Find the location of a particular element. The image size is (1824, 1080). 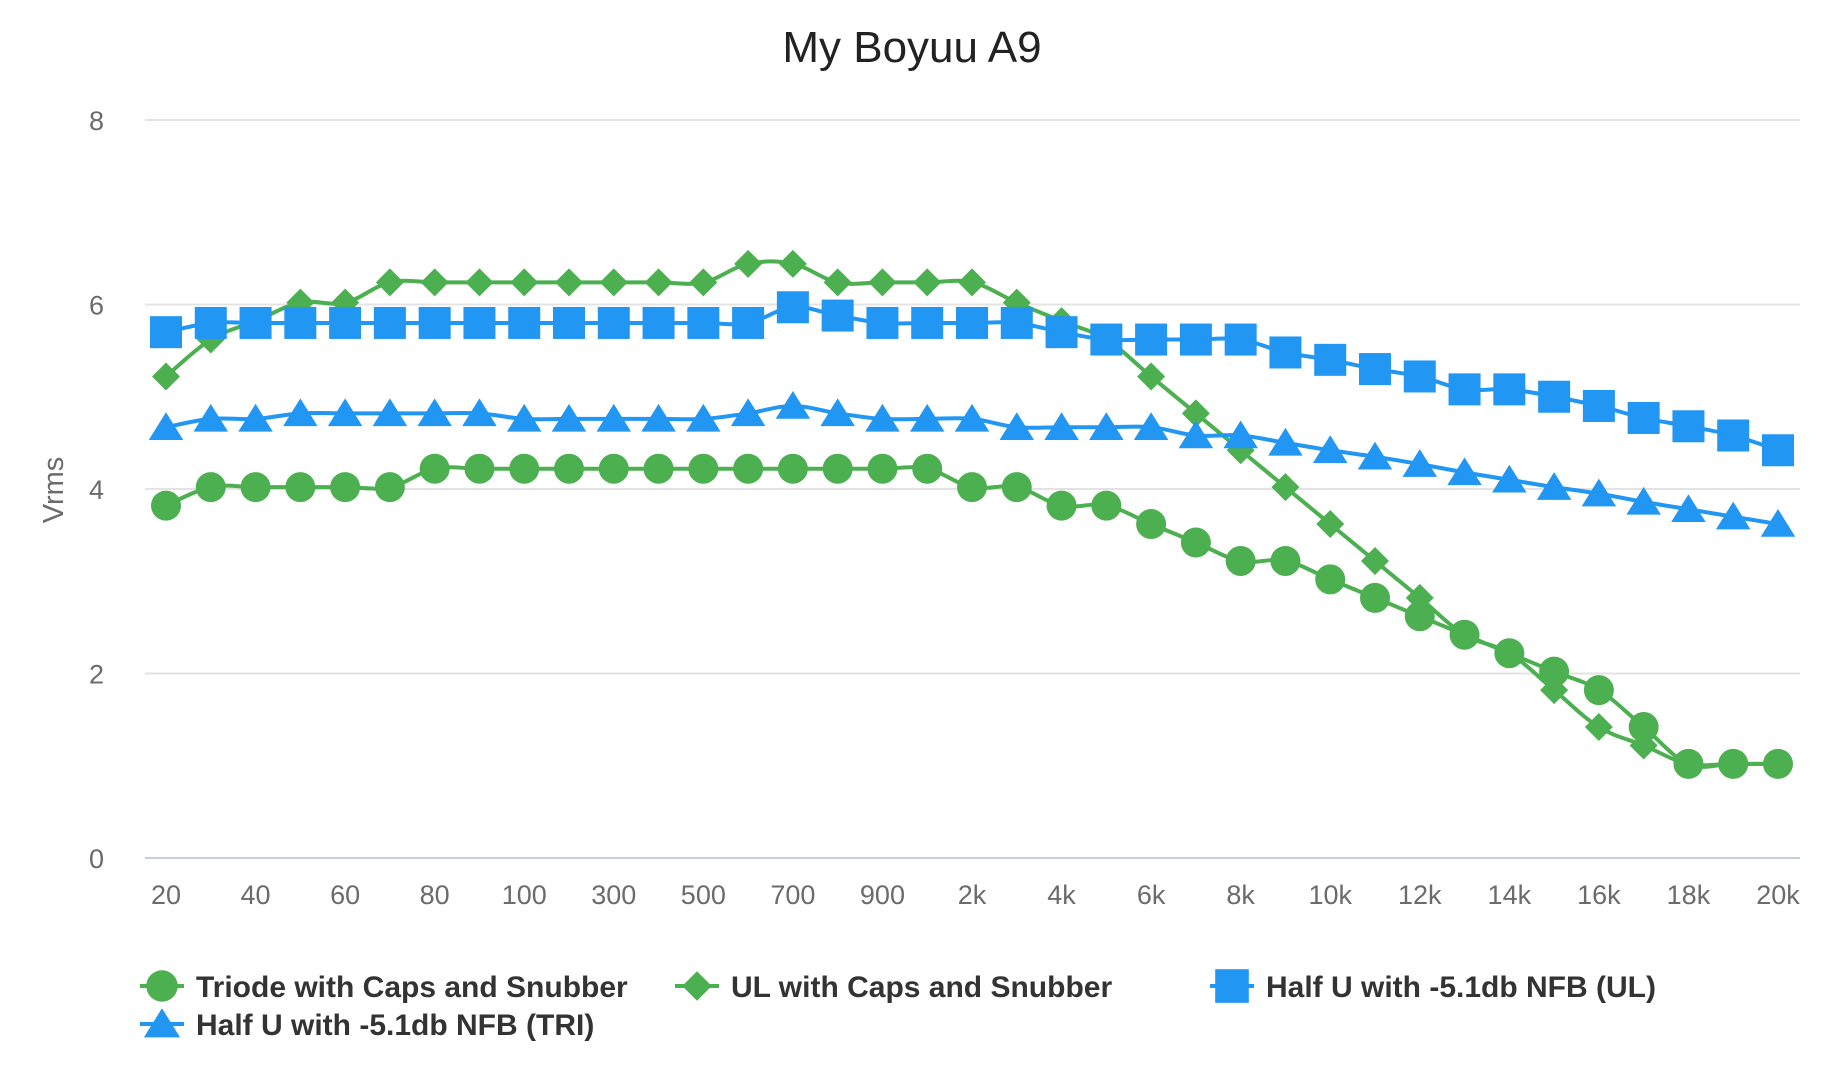

x-tick-label: 20 is located at coordinates (166, 895).